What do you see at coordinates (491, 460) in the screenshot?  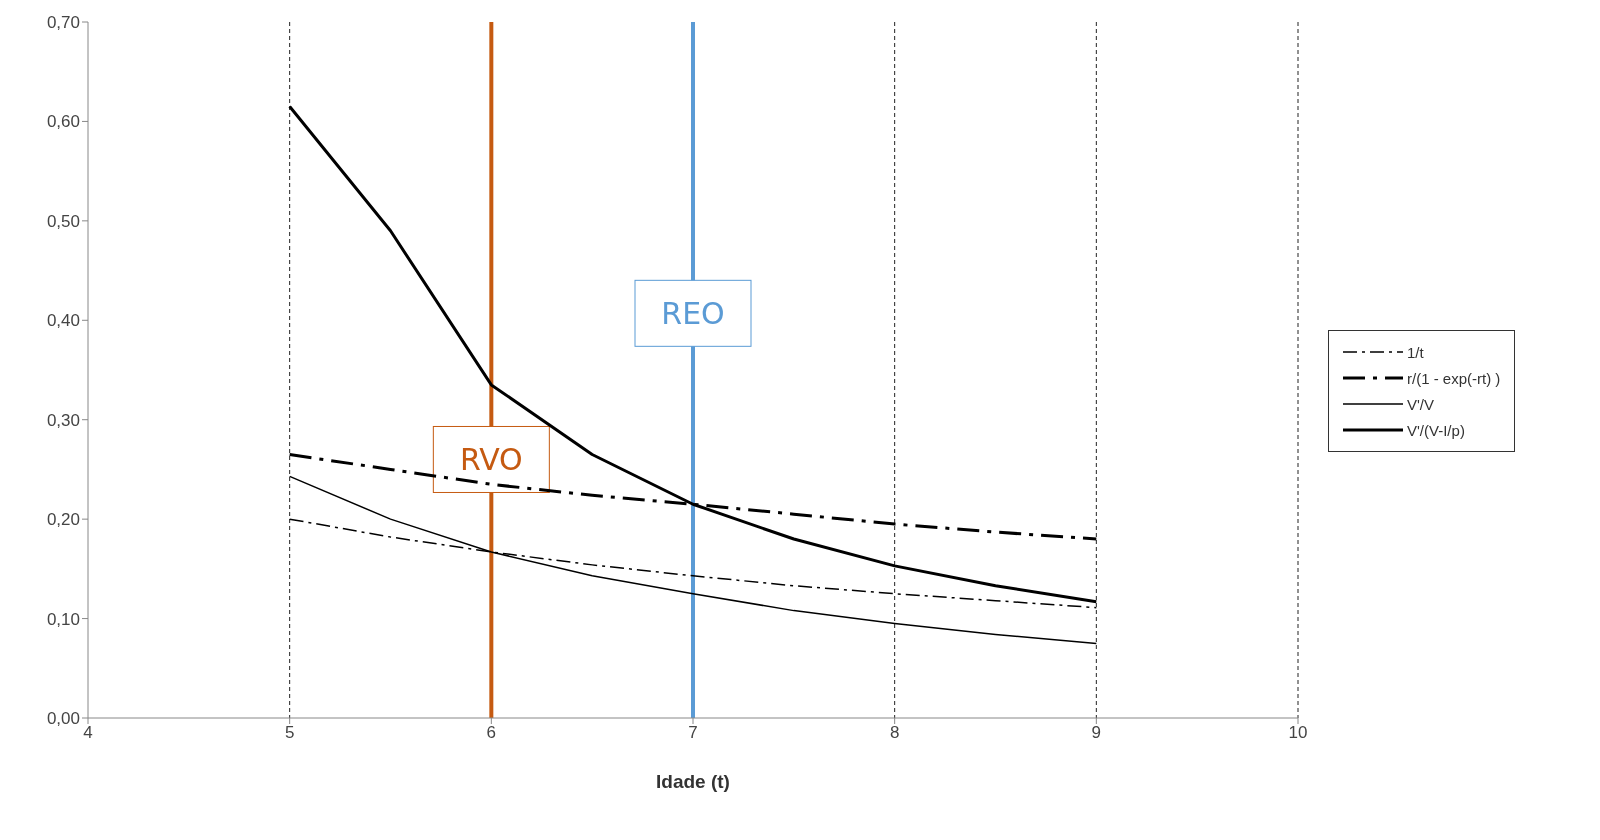 I see `ref-line-label: RVO` at bounding box center [491, 460].